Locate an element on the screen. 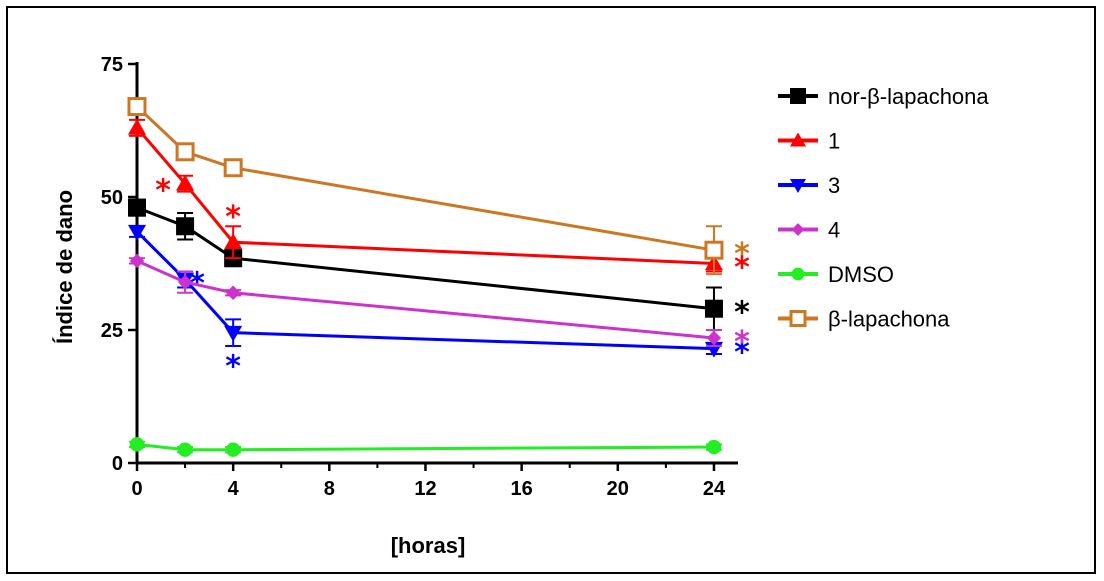 The height and width of the screenshot is (581, 1104). legend-item-0: nor-β-lapachona is located at coordinates (883, 96).